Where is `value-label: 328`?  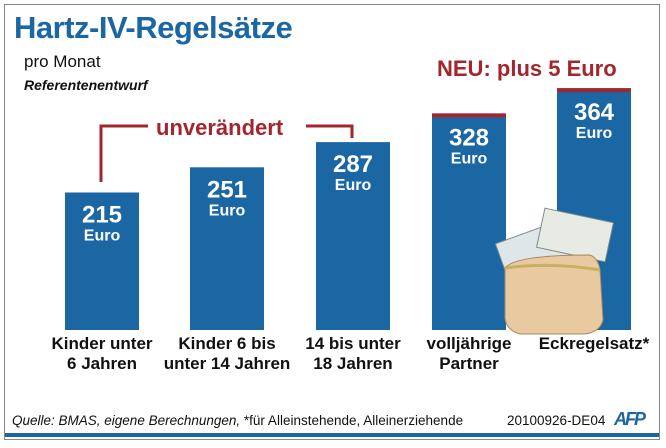 value-label: 328 is located at coordinates (469, 137).